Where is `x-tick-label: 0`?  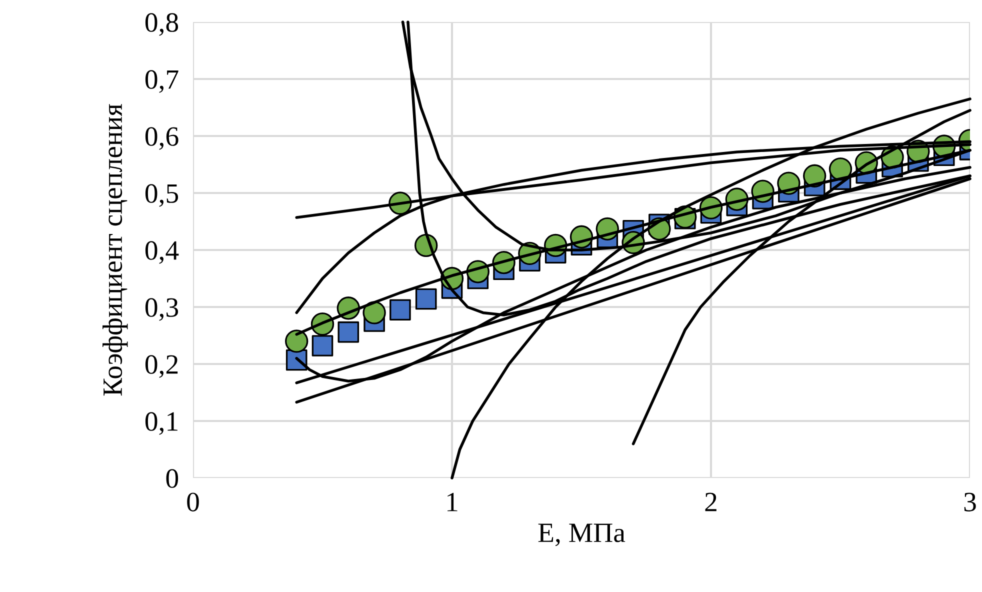 x-tick-label: 0 is located at coordinates (193, 502).